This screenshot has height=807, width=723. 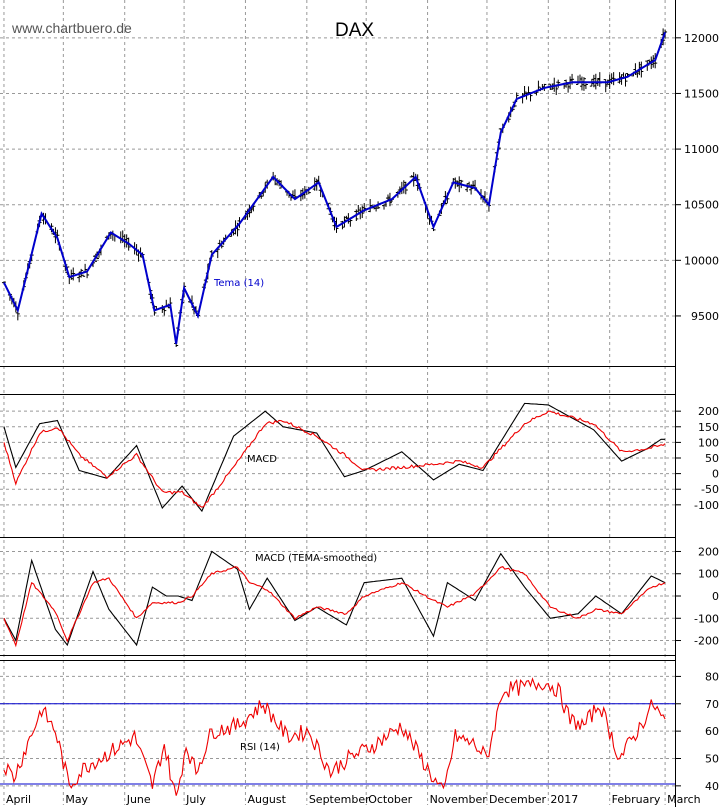 What do you see at coordinates (701, 149) in the screenshot?
I see `y-tick-label: 11000` at bounding box center [701, 149].